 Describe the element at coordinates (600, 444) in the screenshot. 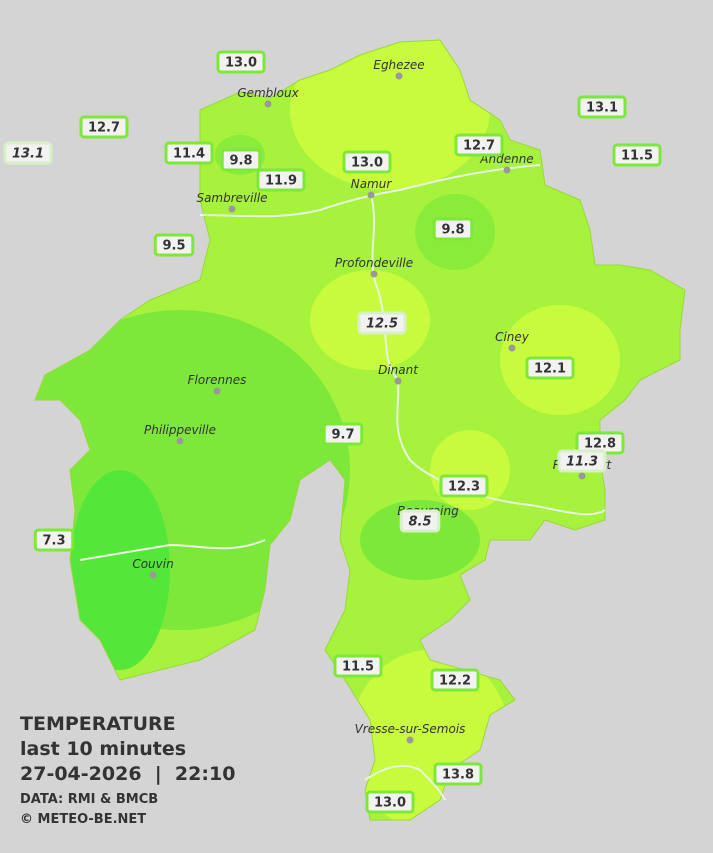

I see `station-value: 12.8` at that location.